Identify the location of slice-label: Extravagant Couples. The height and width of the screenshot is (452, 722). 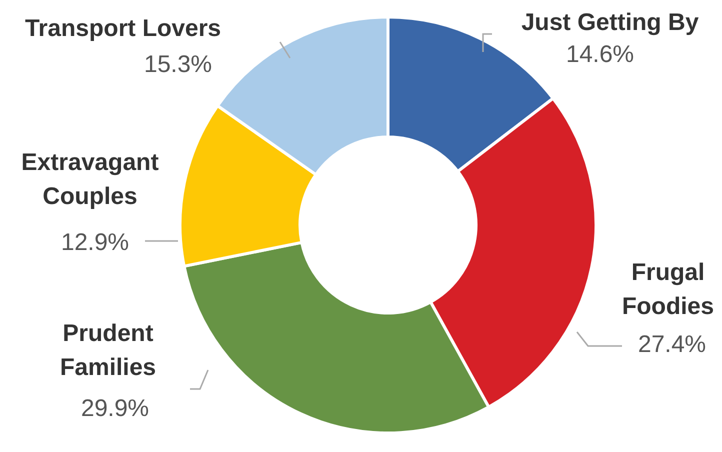
(90, 179).